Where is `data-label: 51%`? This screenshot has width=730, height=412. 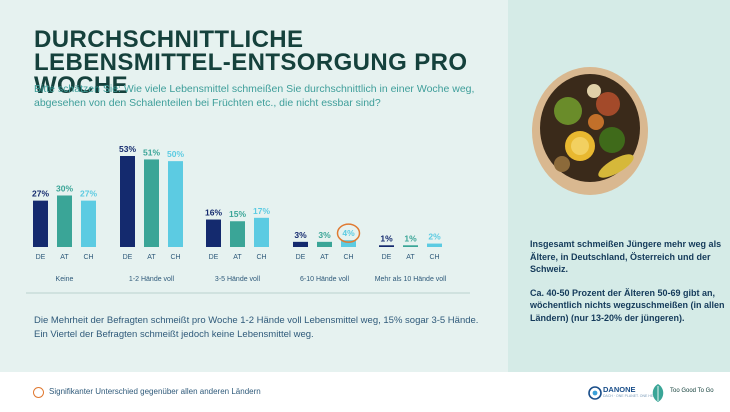 data-label: 51% is located at coordinates (151, 152).